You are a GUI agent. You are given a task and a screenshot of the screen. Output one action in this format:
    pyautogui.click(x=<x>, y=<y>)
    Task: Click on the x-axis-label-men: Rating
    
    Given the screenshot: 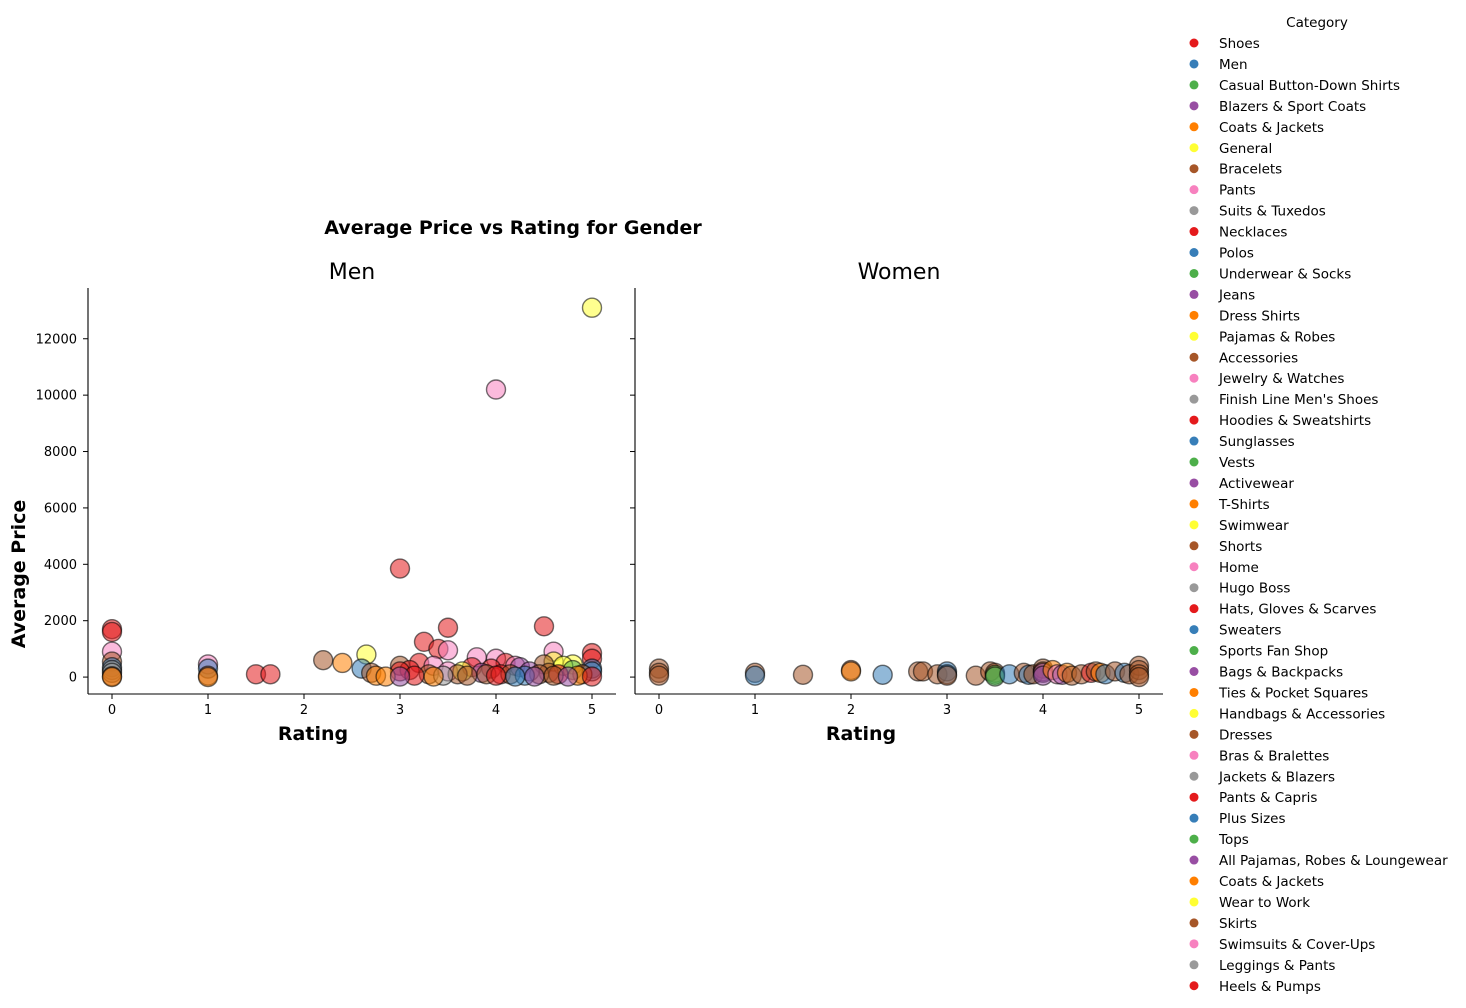 What is the action you would take?
    pyautogui.click(x=313, y=734)
    